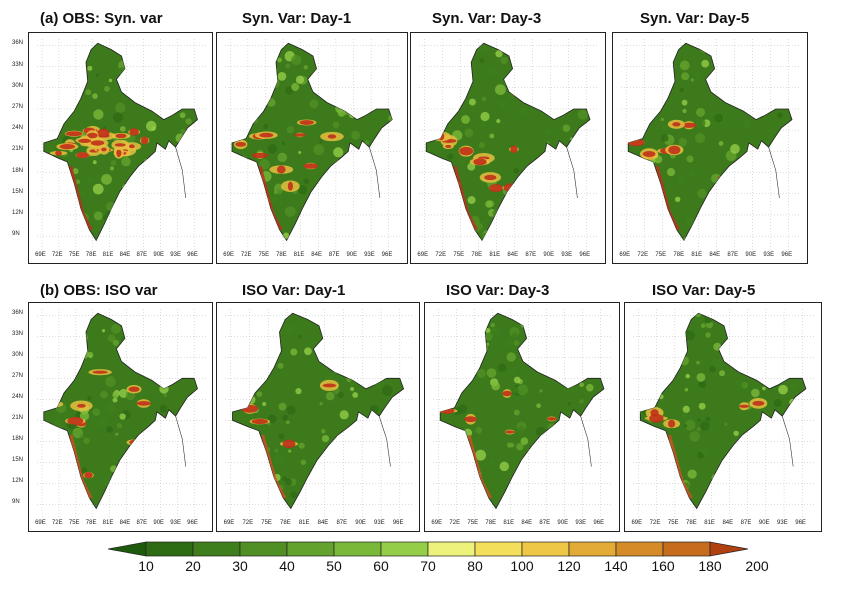 The image size is (850, 590). What do you see at coordinates (121, 414) in the screenshot?
I see `map-svg-obs-iso` at bounding box center [121, 414].